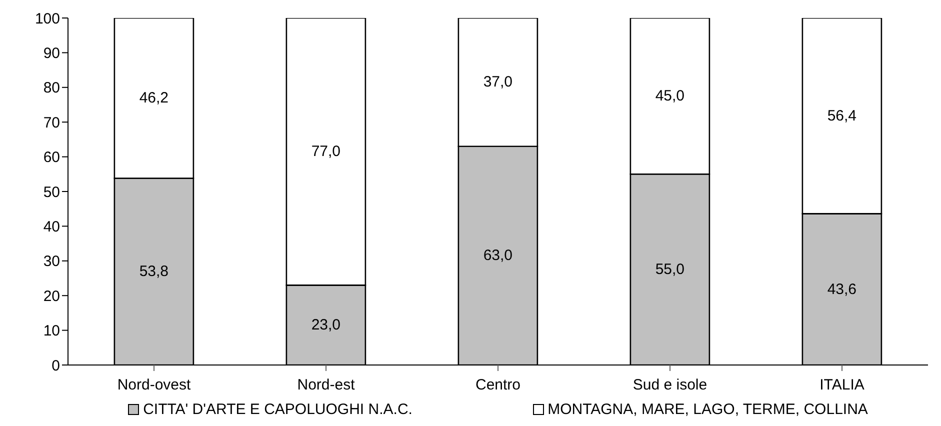 The image size is (941, 426). Describe the element at coordinates (842, 289) in the screenshot. I see `data-label: 43,6` at that location.